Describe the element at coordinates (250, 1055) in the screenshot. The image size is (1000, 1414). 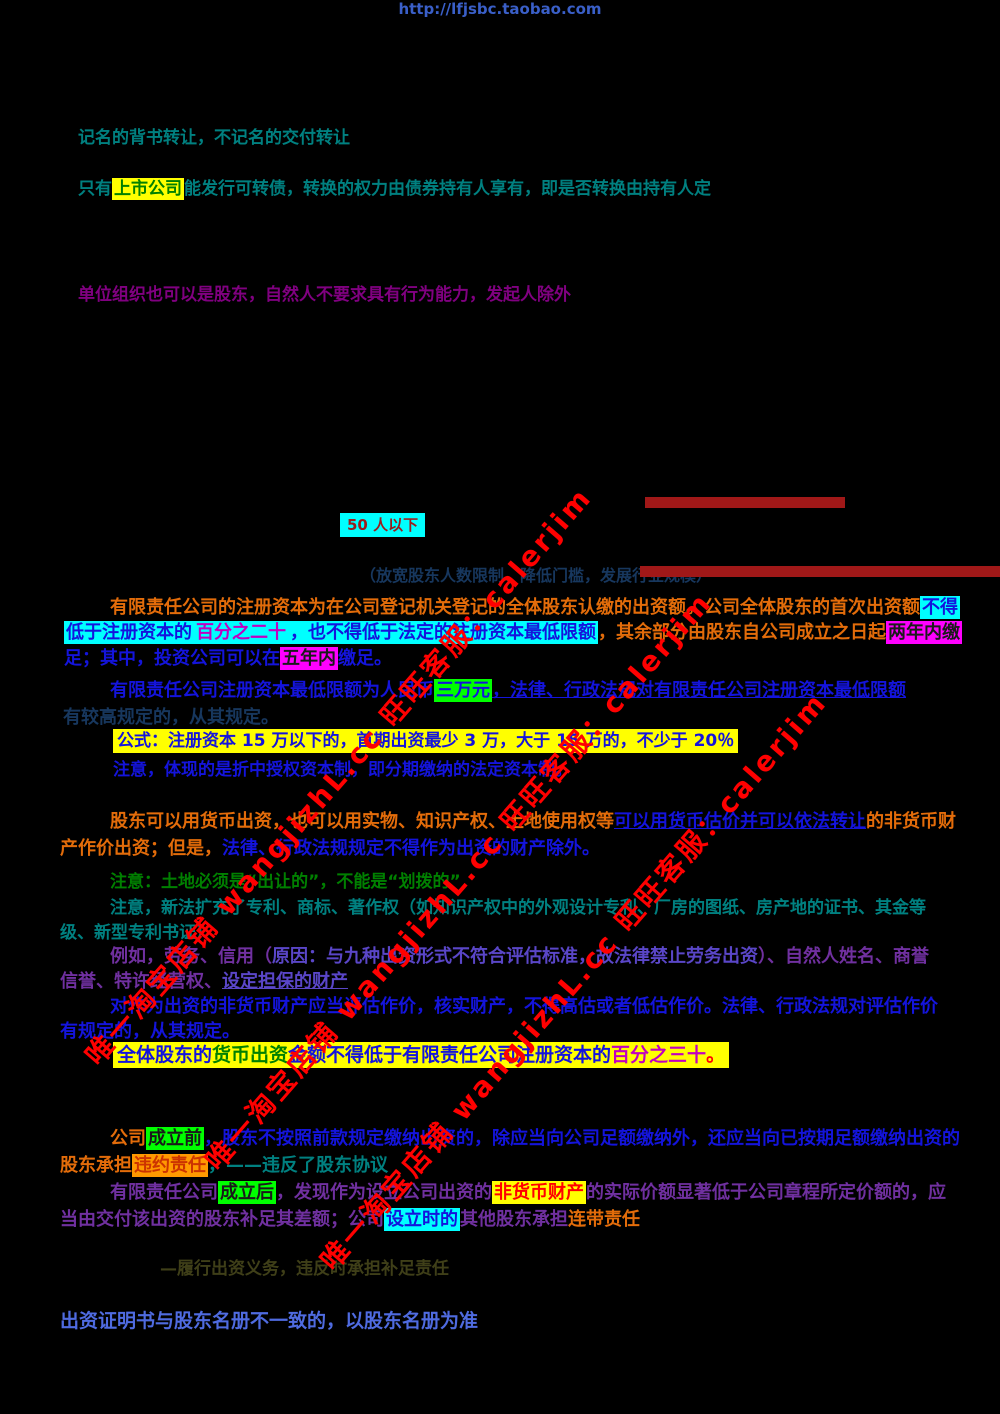
I see `money-currency-text: 货币出资` at that location.